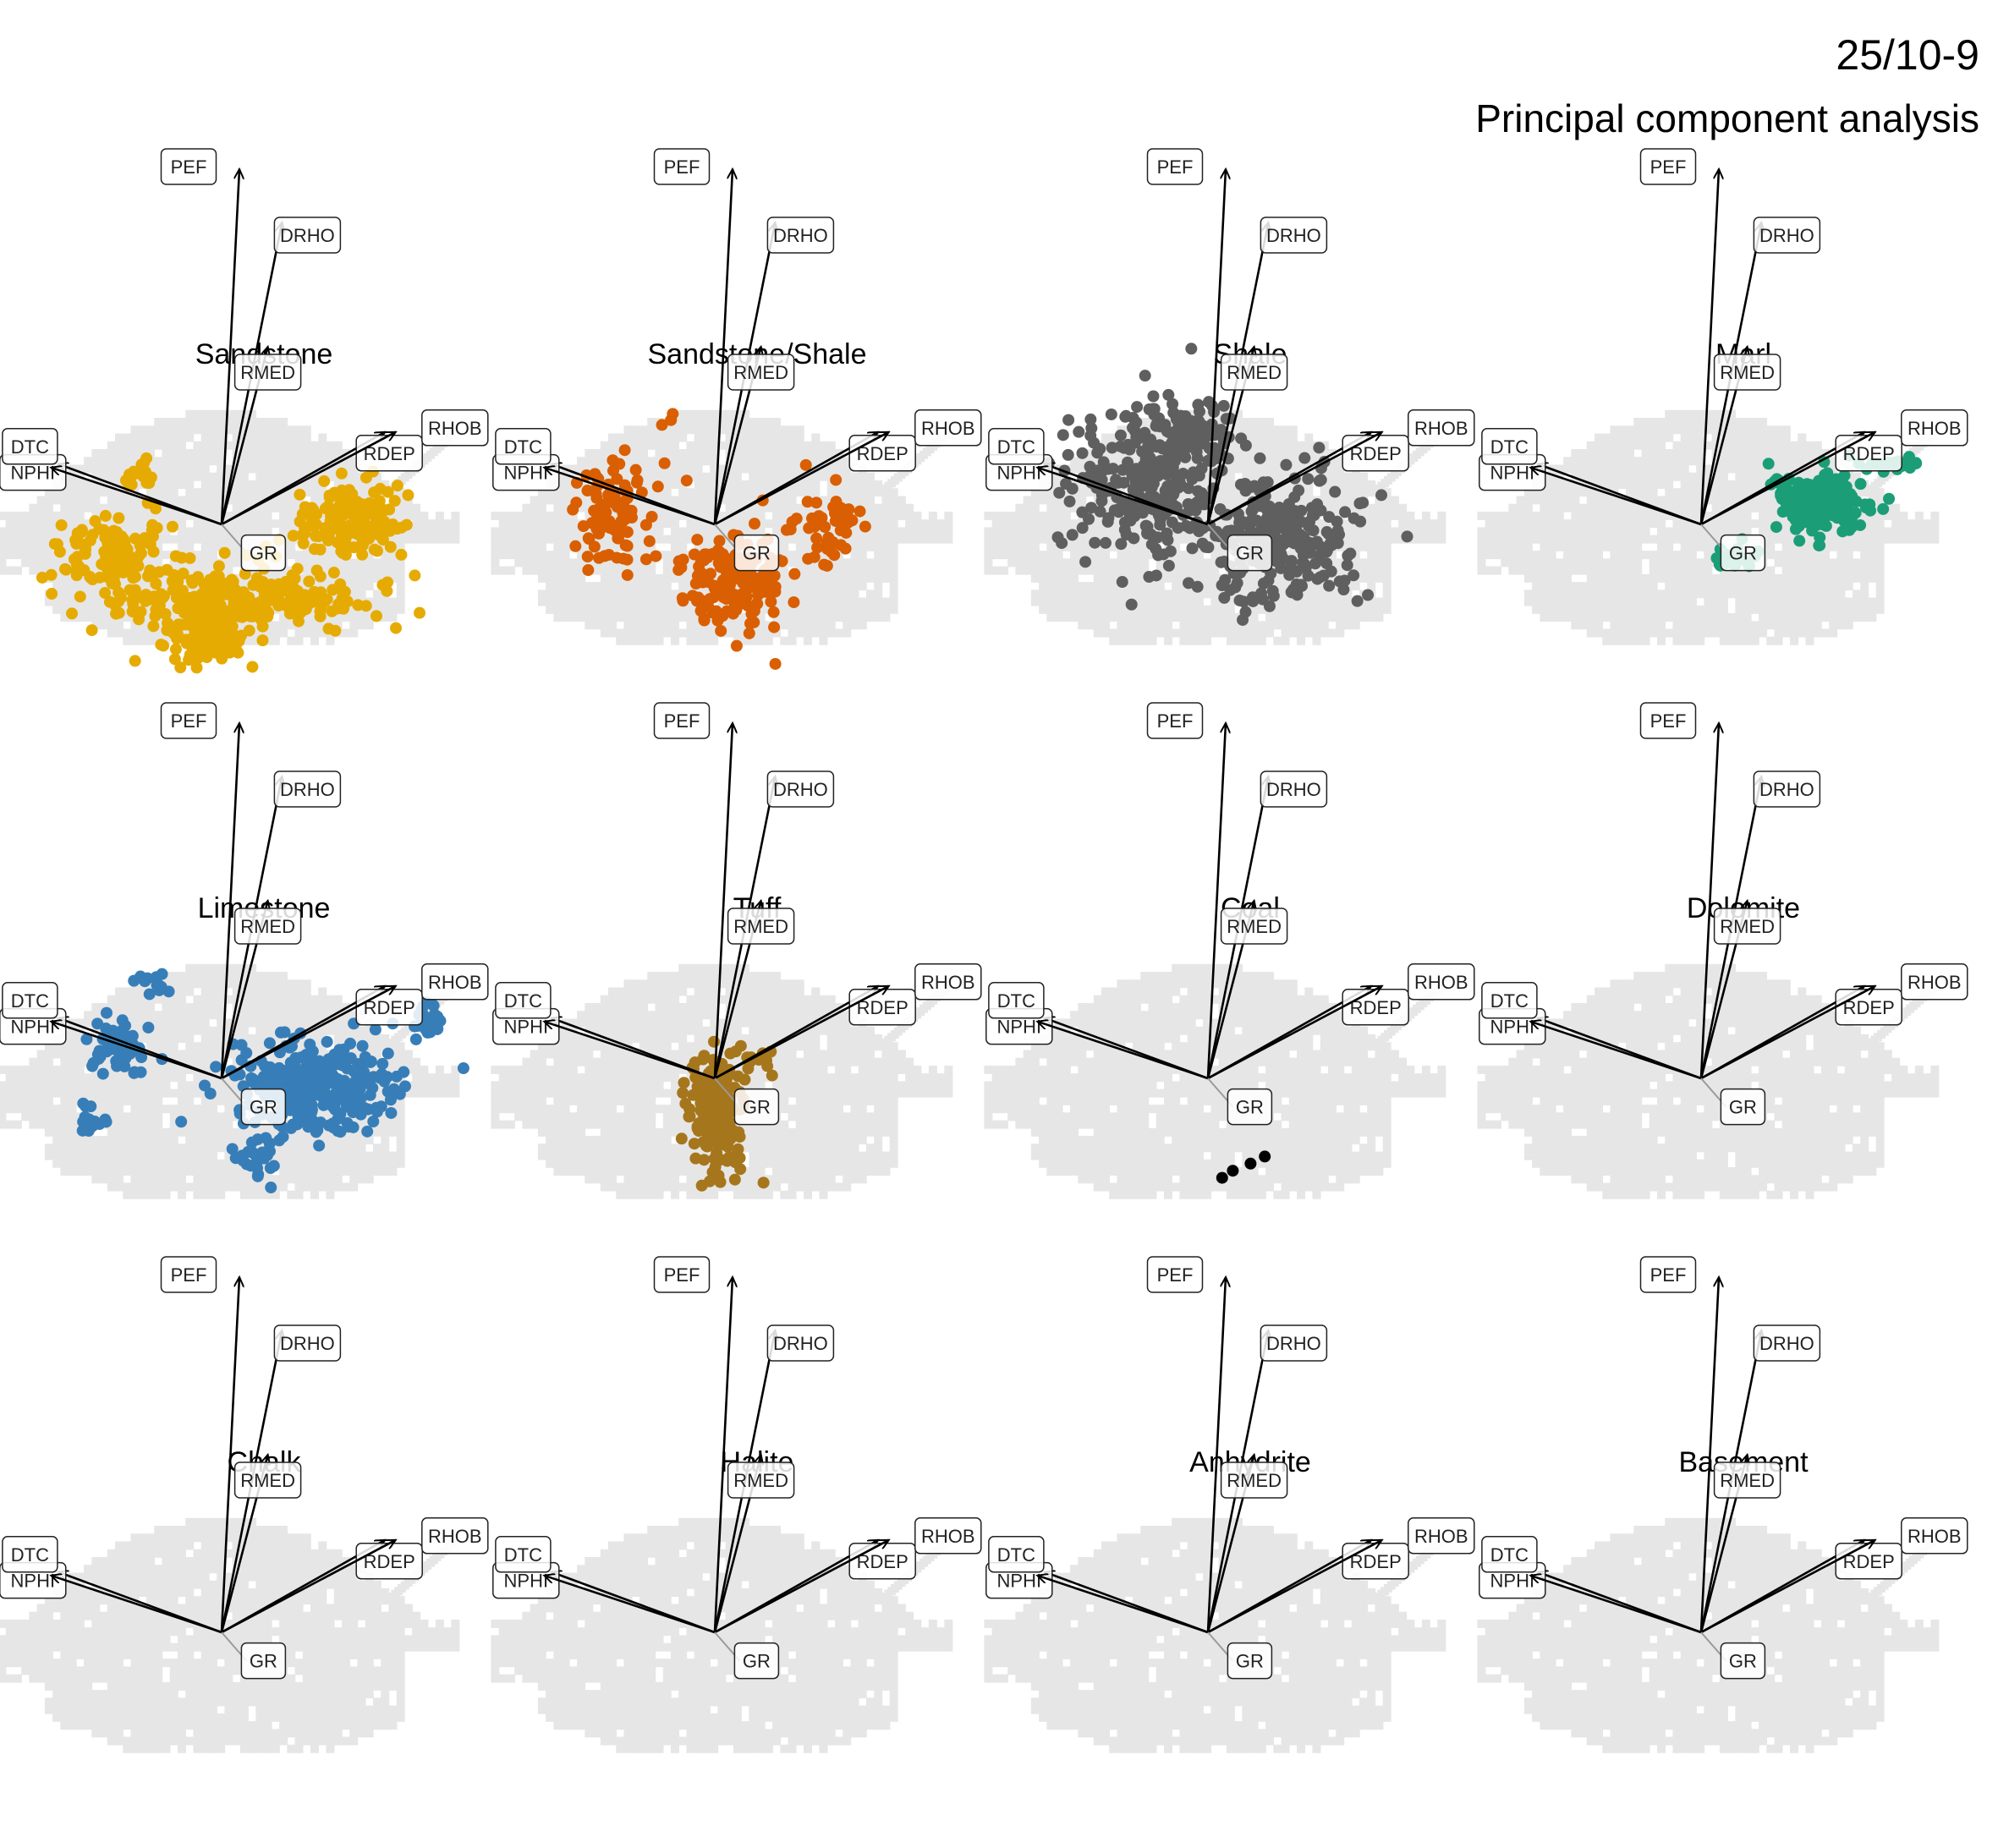 The width and height of the screenshot is (1998, 1848). What do you see at coordinates (33, 473) in the screenshot?
I see `svg-text: NPHI` at bounding box center [33, 473].